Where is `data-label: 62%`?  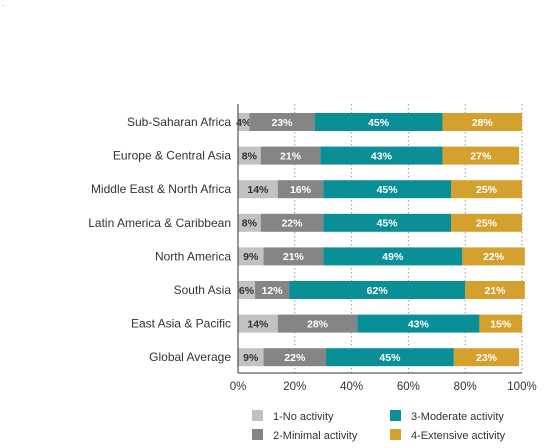
data-label: 62% is located at coordinates (378, 291).